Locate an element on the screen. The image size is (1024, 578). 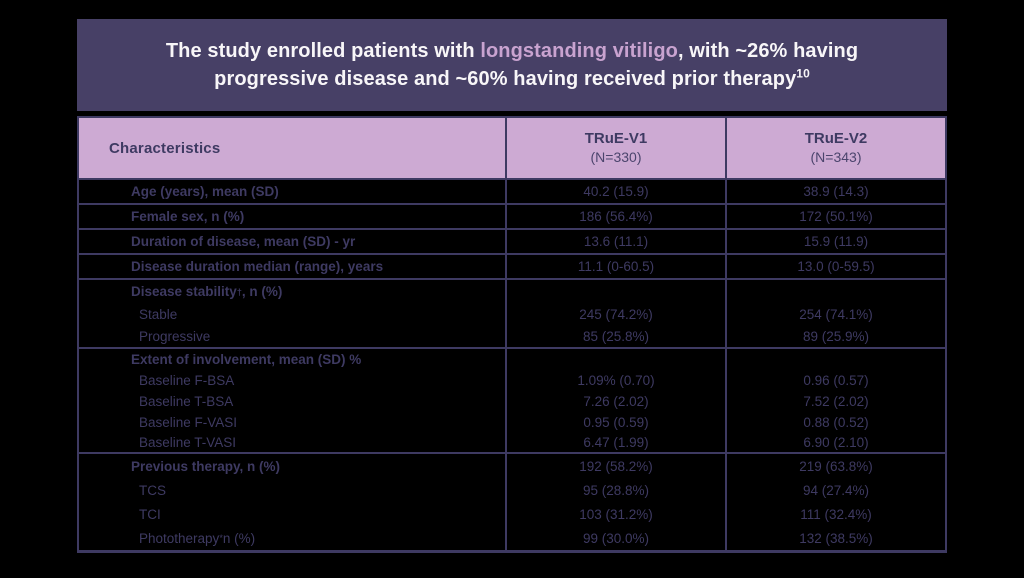
value-true-v1: 1.09% (0.70) is located at coordinates (615, 380).